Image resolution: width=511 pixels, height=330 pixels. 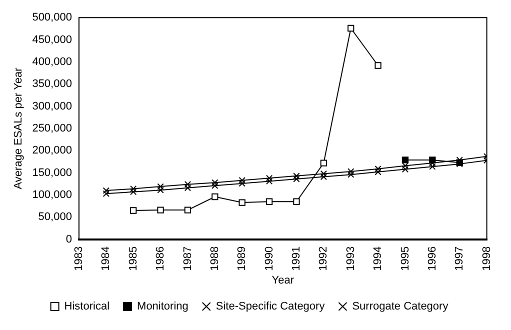 What do you see at coordinates (133, 258) in the screenshot?
I see `x-tick-label: 1985` at bounding box center [133, 258].